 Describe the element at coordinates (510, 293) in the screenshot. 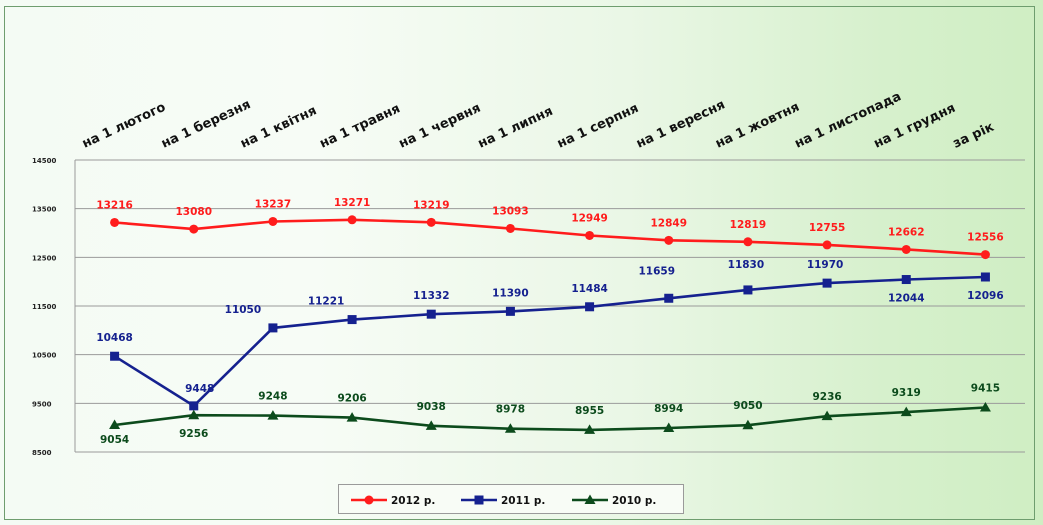

I see `data-label: 11390` at that location.